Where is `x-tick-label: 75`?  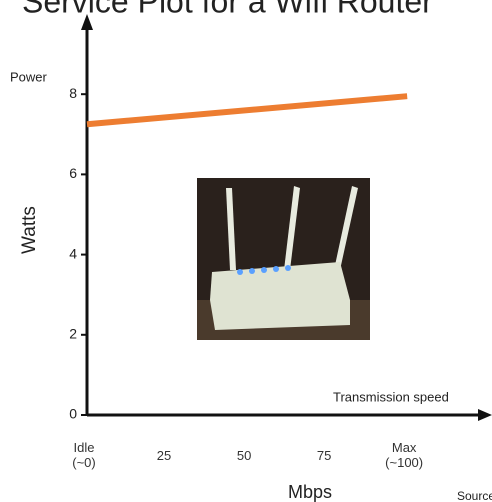
x-tick-label: 75 is located at coordinates (324, 455).